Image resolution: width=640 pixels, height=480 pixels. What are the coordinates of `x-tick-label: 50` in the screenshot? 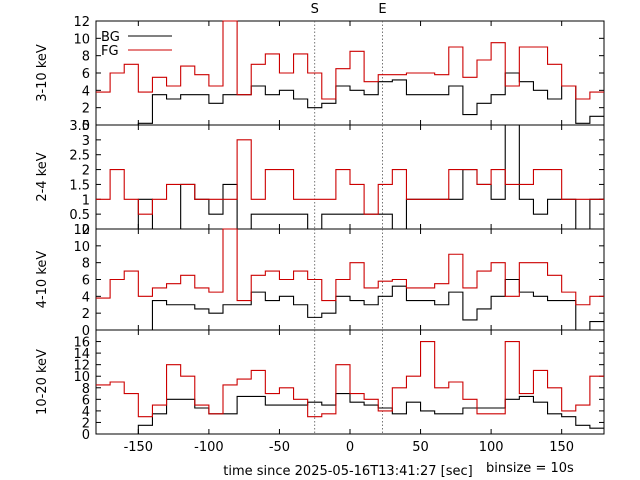 It's located at (420, 447).